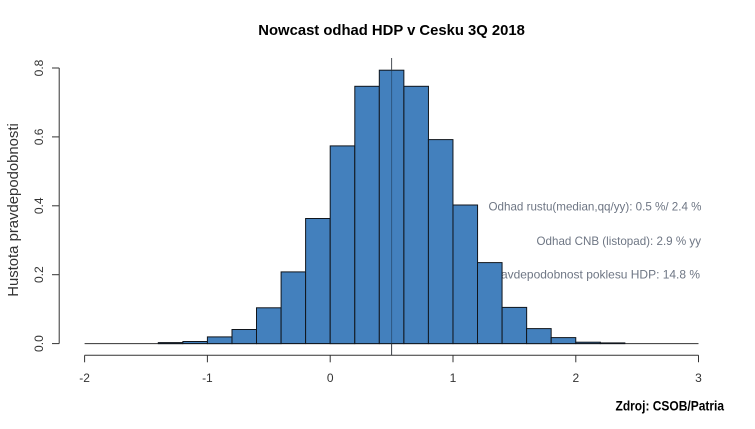 The width and height of the screenshot is (755, 429). I want to click on svg-text:Pravdepodobnost poklesu HDP: 1: Pravdepodobnost poklesu HDP: 14.8 %, so click(594, 275).